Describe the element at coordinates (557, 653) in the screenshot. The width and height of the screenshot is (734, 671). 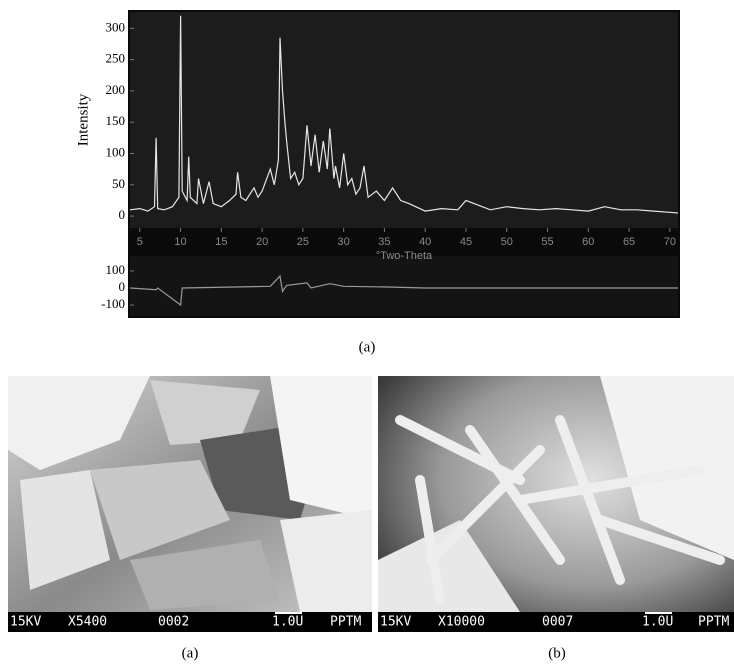
I see `caption: (b)` at that location.